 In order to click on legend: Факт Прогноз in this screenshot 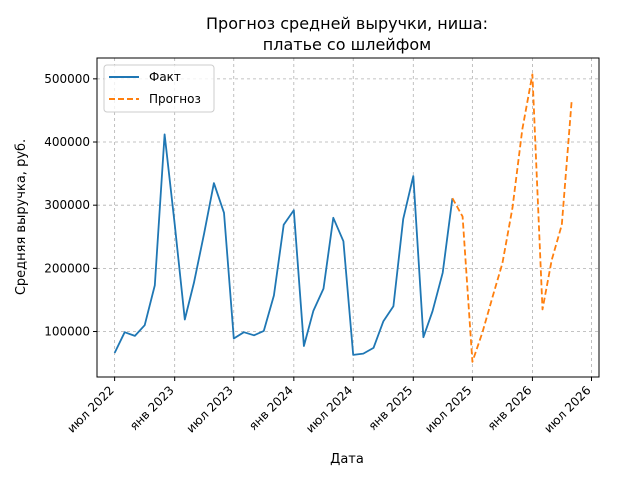, I will do `click(159, 88)`.